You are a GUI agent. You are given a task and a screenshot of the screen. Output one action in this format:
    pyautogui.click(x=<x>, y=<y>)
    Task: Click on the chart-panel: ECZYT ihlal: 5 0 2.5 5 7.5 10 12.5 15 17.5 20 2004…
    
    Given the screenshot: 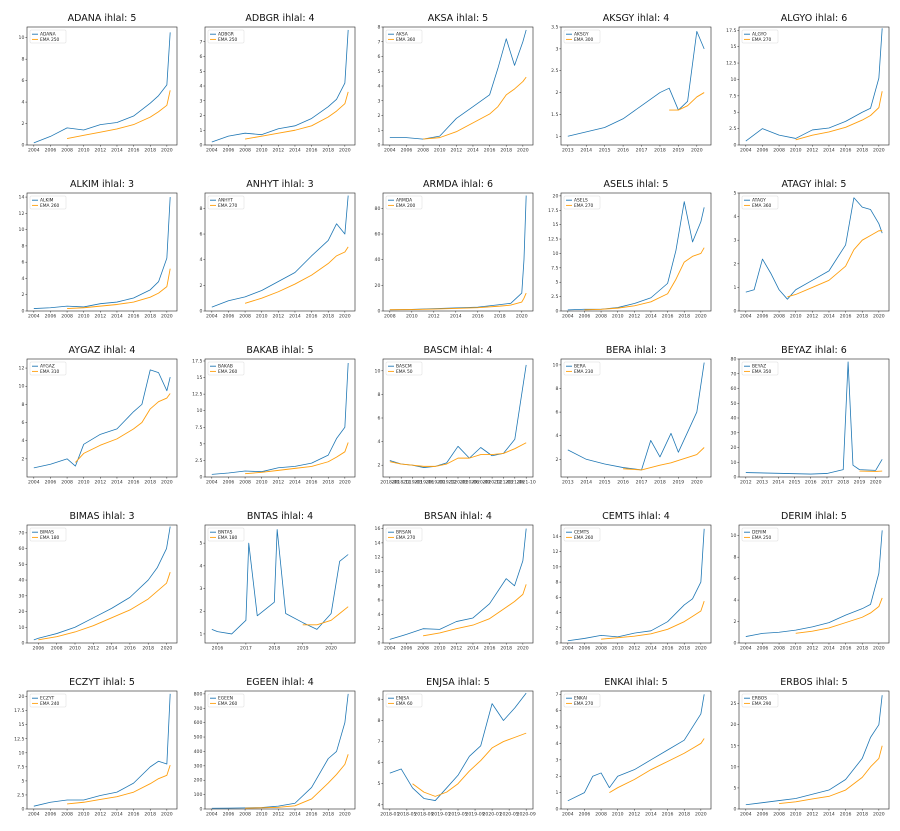 What is the action you would take?
    pyautogui.click(x=93, y=751)
    